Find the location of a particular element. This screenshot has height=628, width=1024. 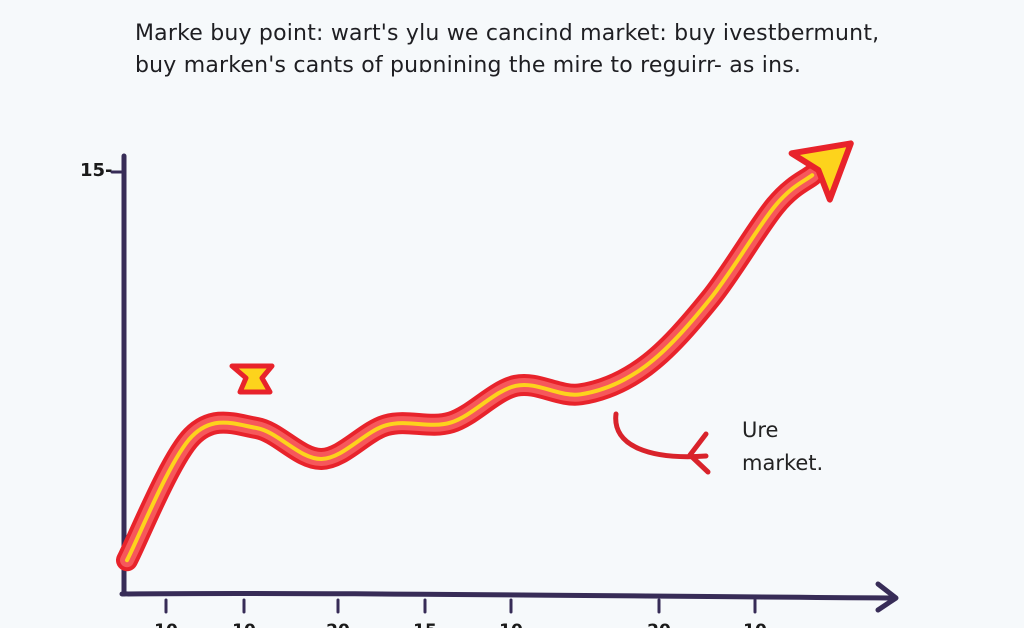

y-tick-label: 15- is located at coordinates (96, 170).